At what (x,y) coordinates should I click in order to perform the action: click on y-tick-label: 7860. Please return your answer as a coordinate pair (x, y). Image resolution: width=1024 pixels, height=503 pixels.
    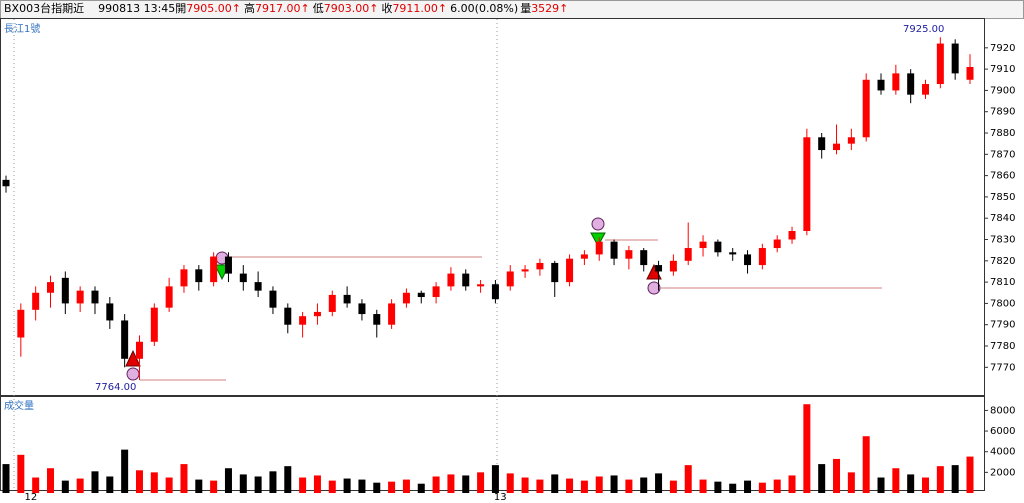
    Looking at the image, I should click on (1002, 176).